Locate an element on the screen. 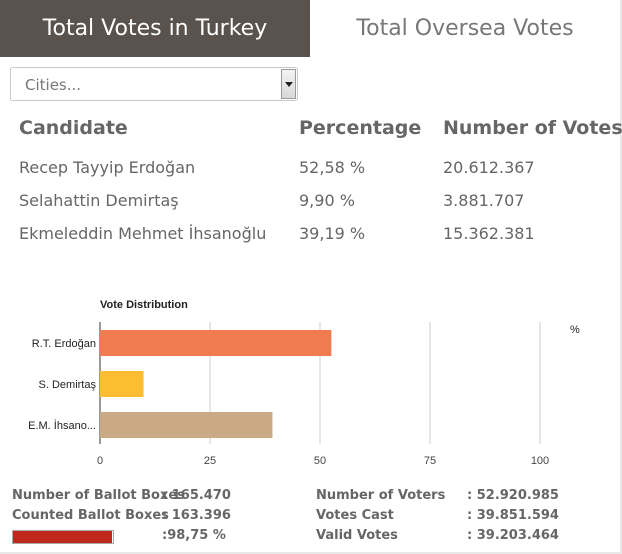 This screenshot has height=554, width=622. chart-tick-label: 50 is located at coordinates (320, 461).